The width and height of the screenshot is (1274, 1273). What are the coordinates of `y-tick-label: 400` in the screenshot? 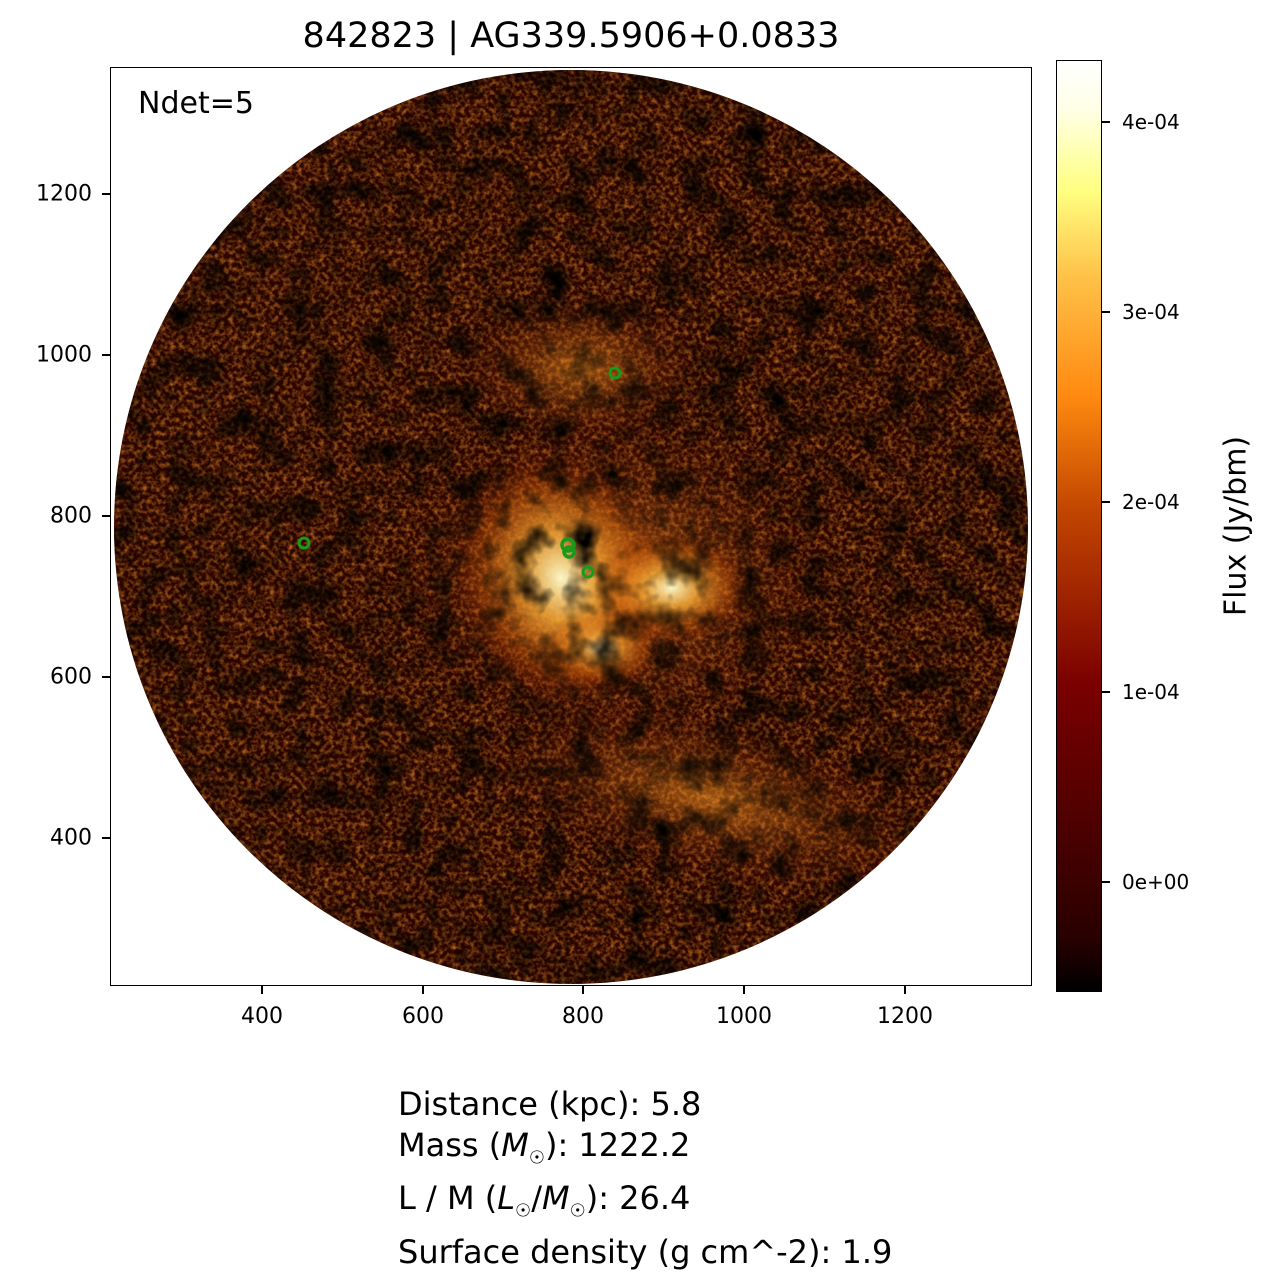 It's located at (71, 838).